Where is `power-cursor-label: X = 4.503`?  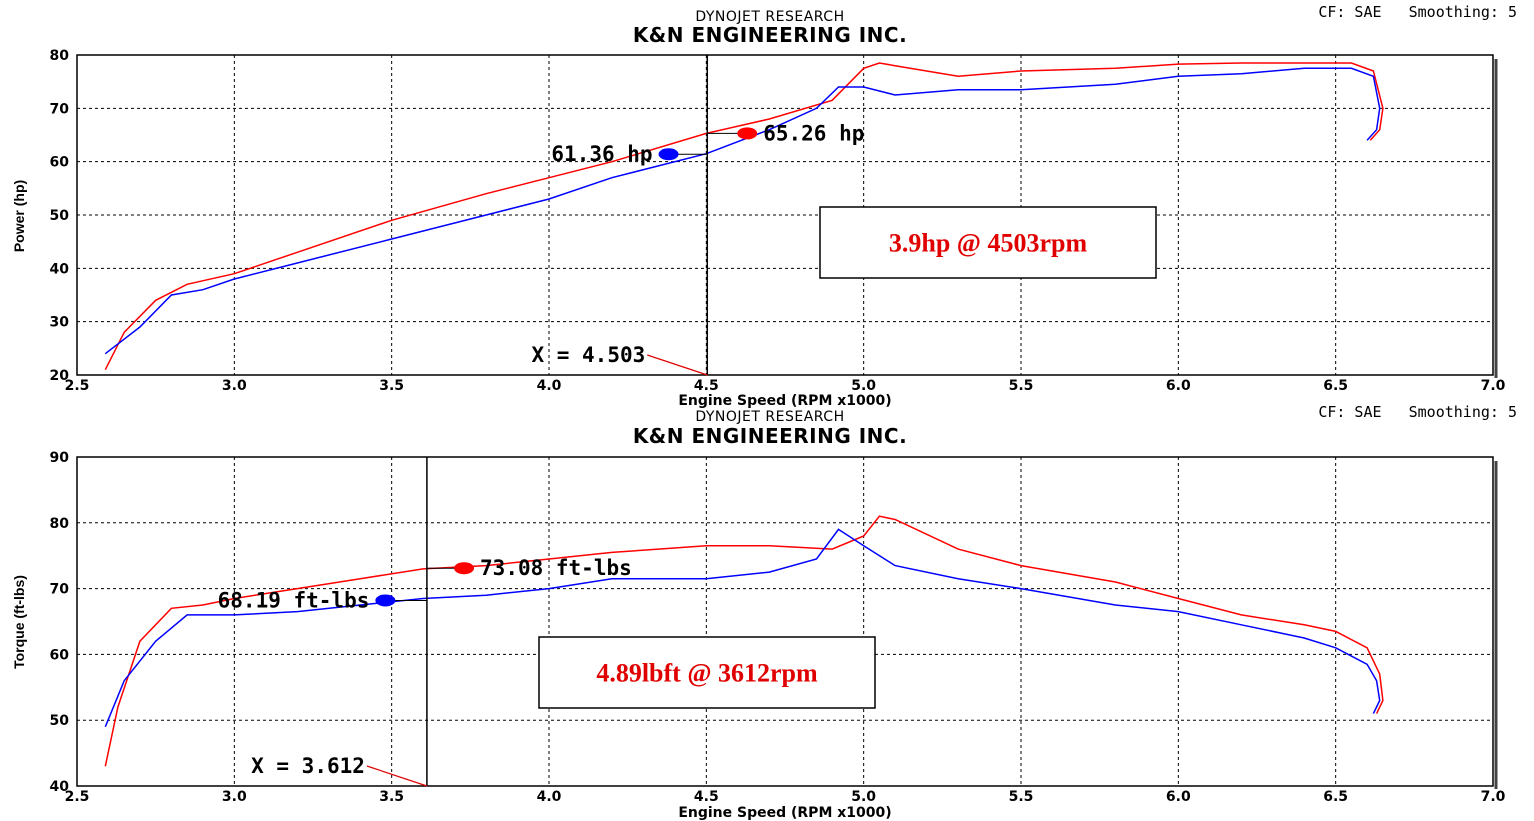 power-cursor-label: X = 4.503 is located at coordinates (588, 355).